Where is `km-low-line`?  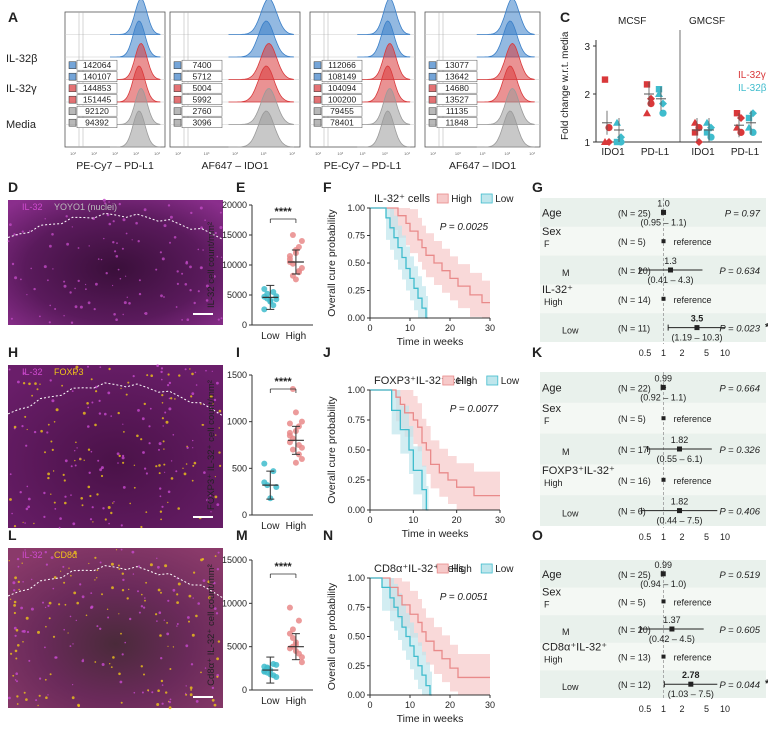 km-low-line is located at coordinates (399, 263).